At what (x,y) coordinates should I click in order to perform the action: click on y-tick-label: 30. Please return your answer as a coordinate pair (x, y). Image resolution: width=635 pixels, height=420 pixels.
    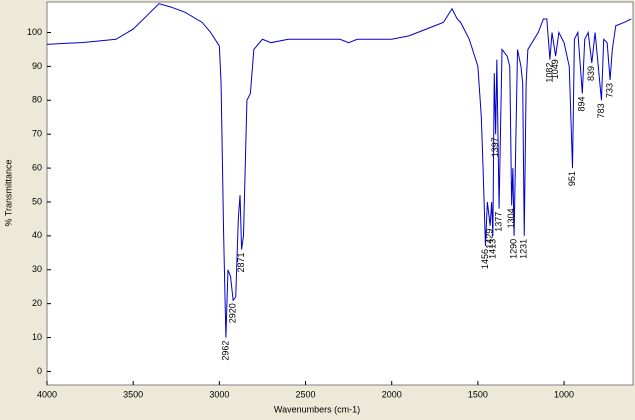
    Looking at the image, I should click on (37, 269).